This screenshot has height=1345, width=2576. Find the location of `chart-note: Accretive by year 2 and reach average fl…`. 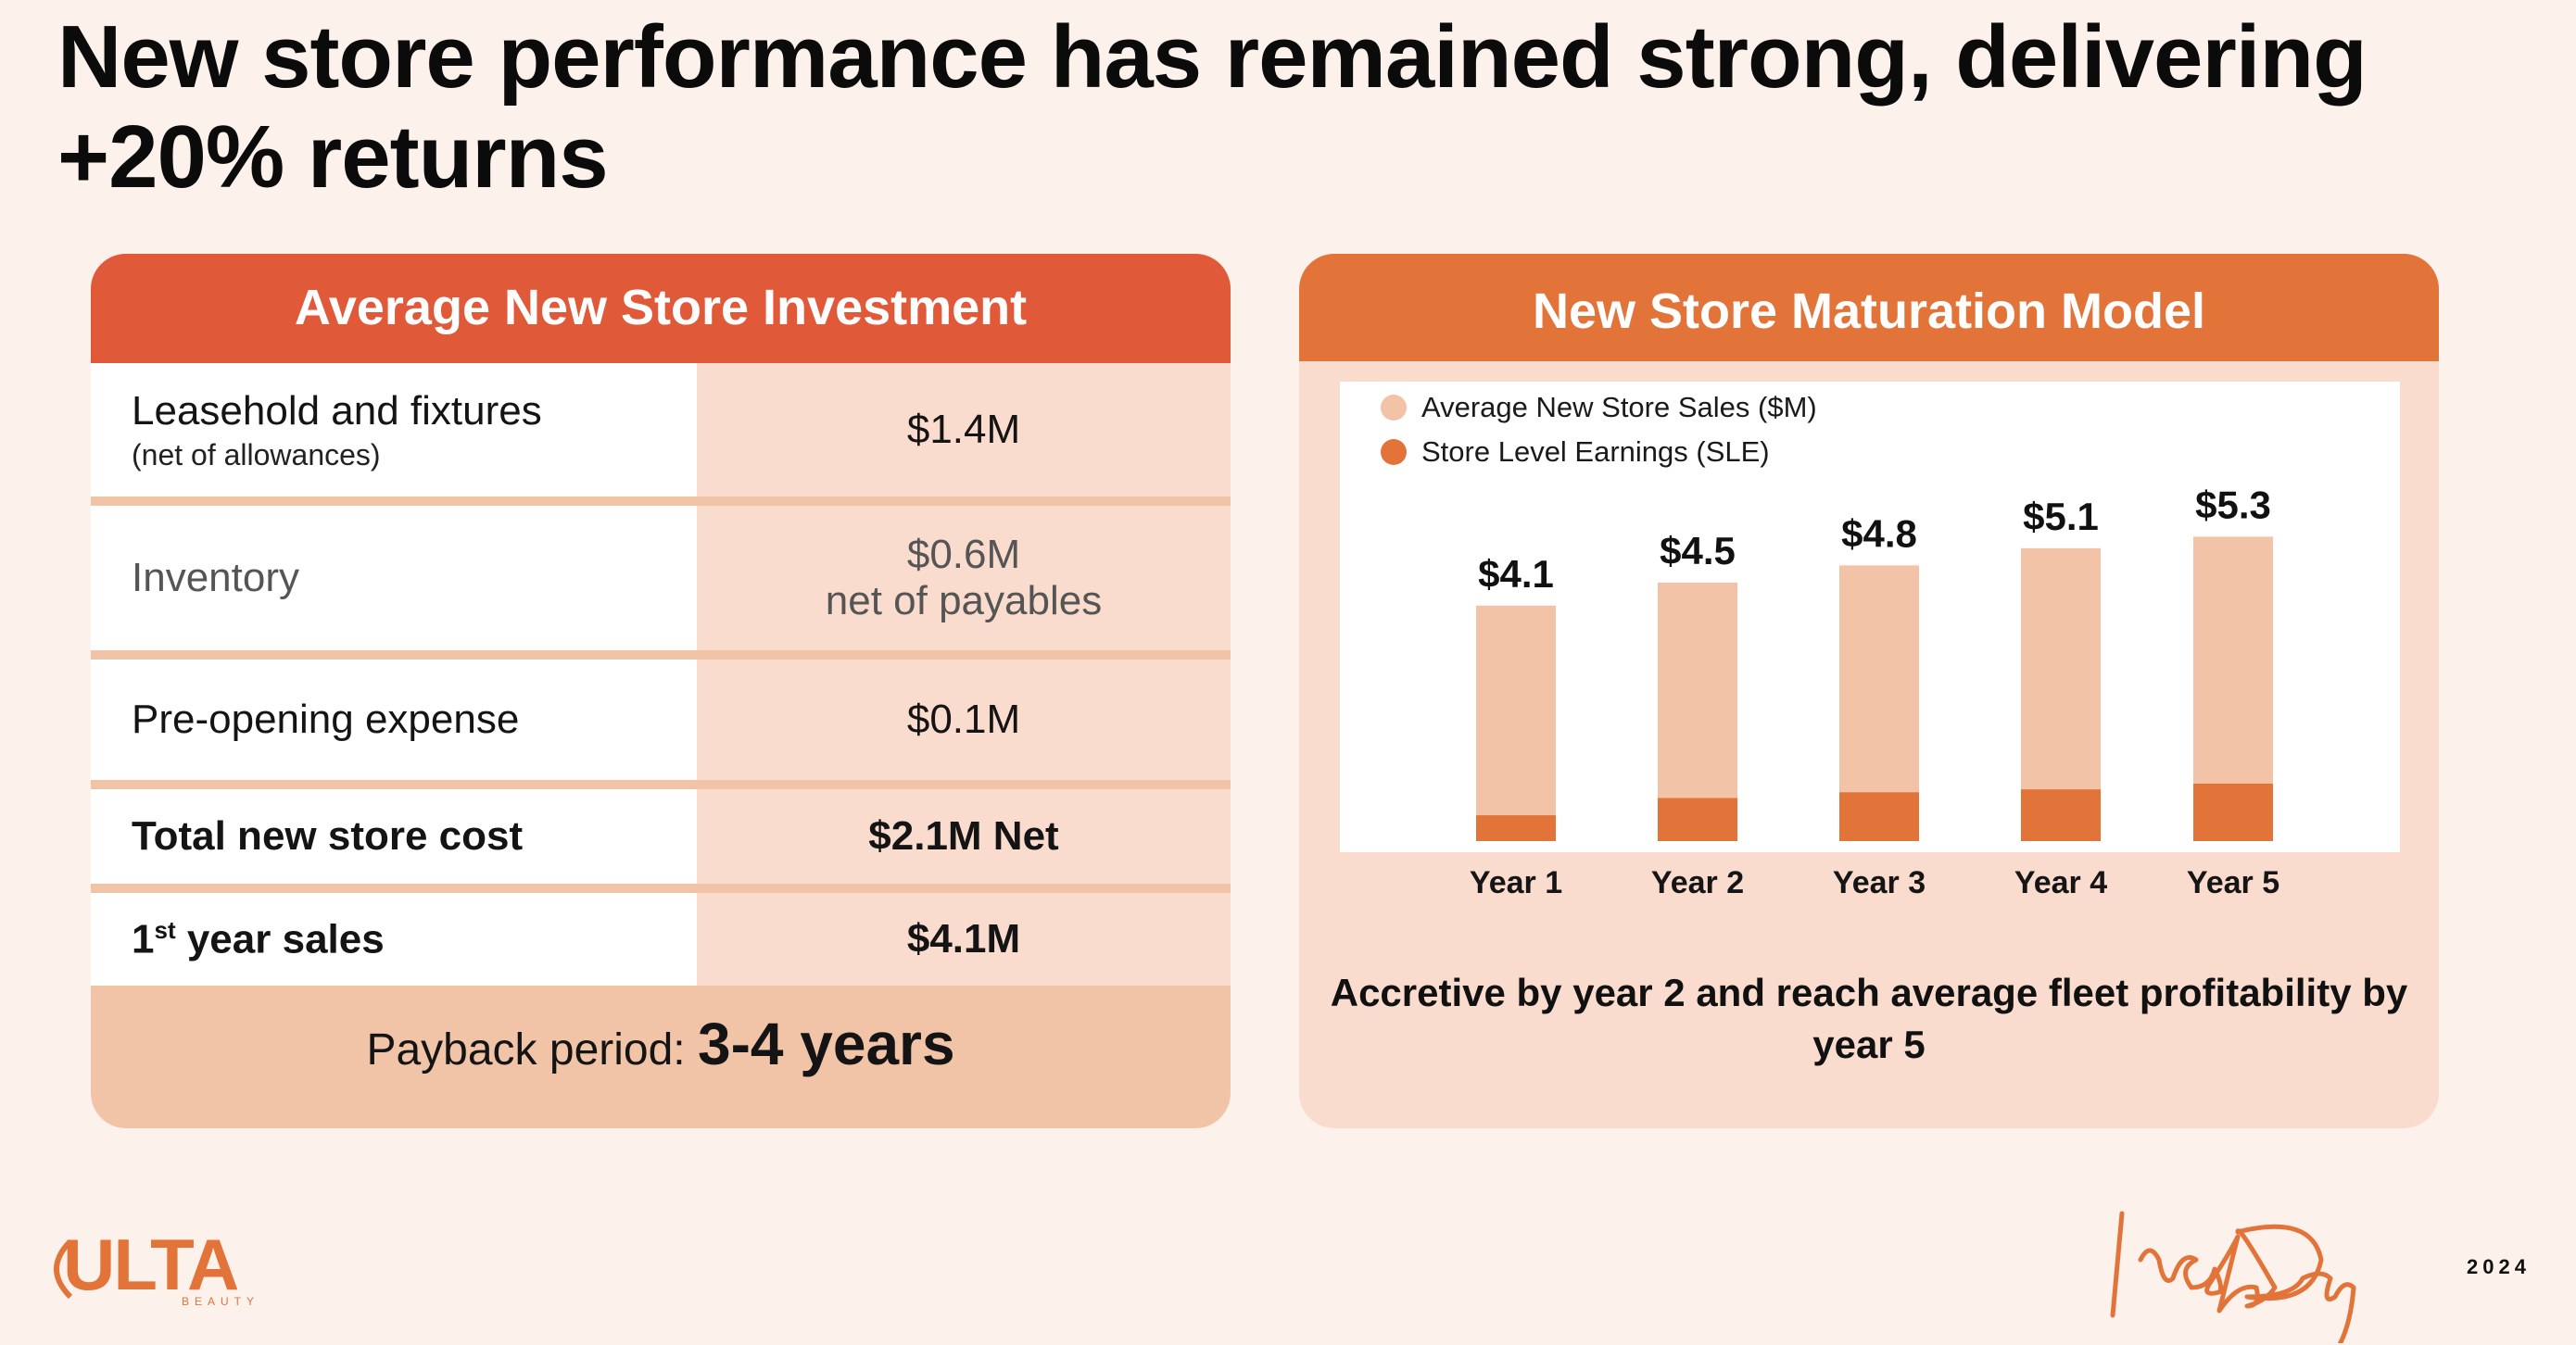

chart-note: Accretive by year 2 and reach average fl… is located at coordinates (1869, 1018).